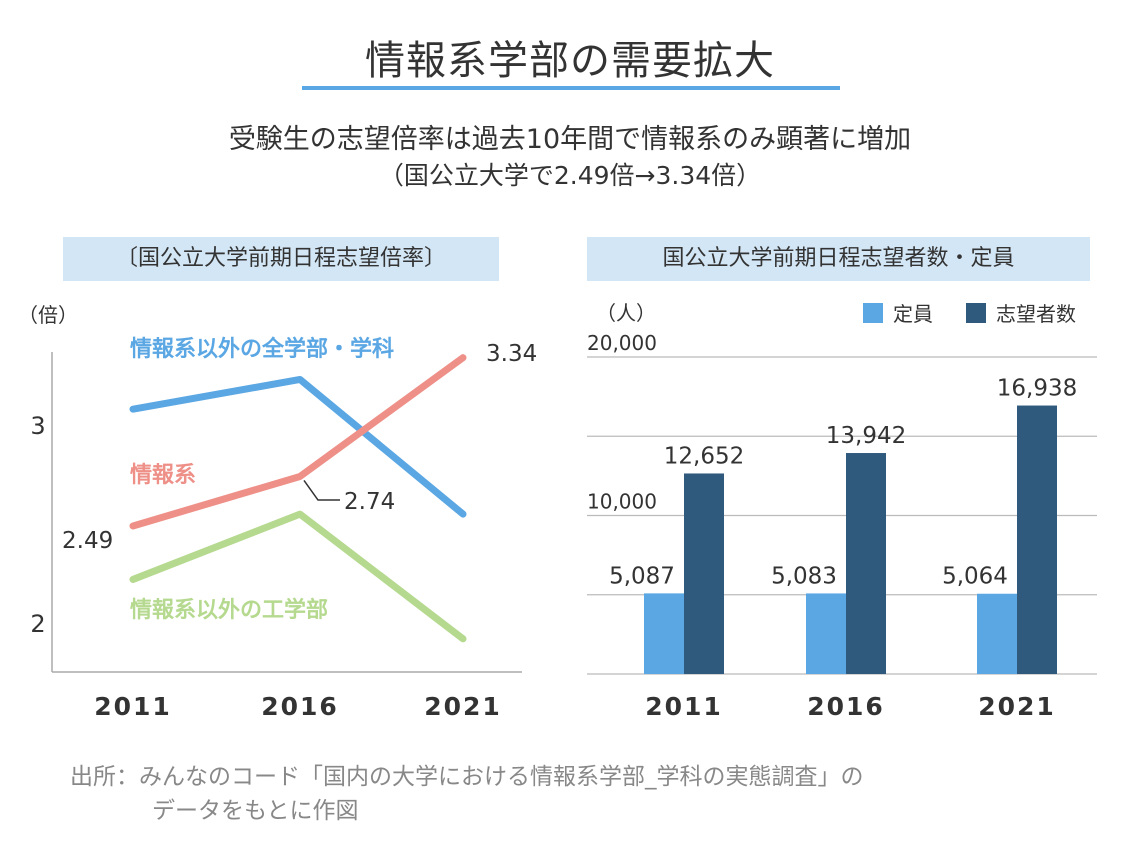 The height and width of the screenshot is (848, 1140). I want to click on title-underline, so click(571, 88).